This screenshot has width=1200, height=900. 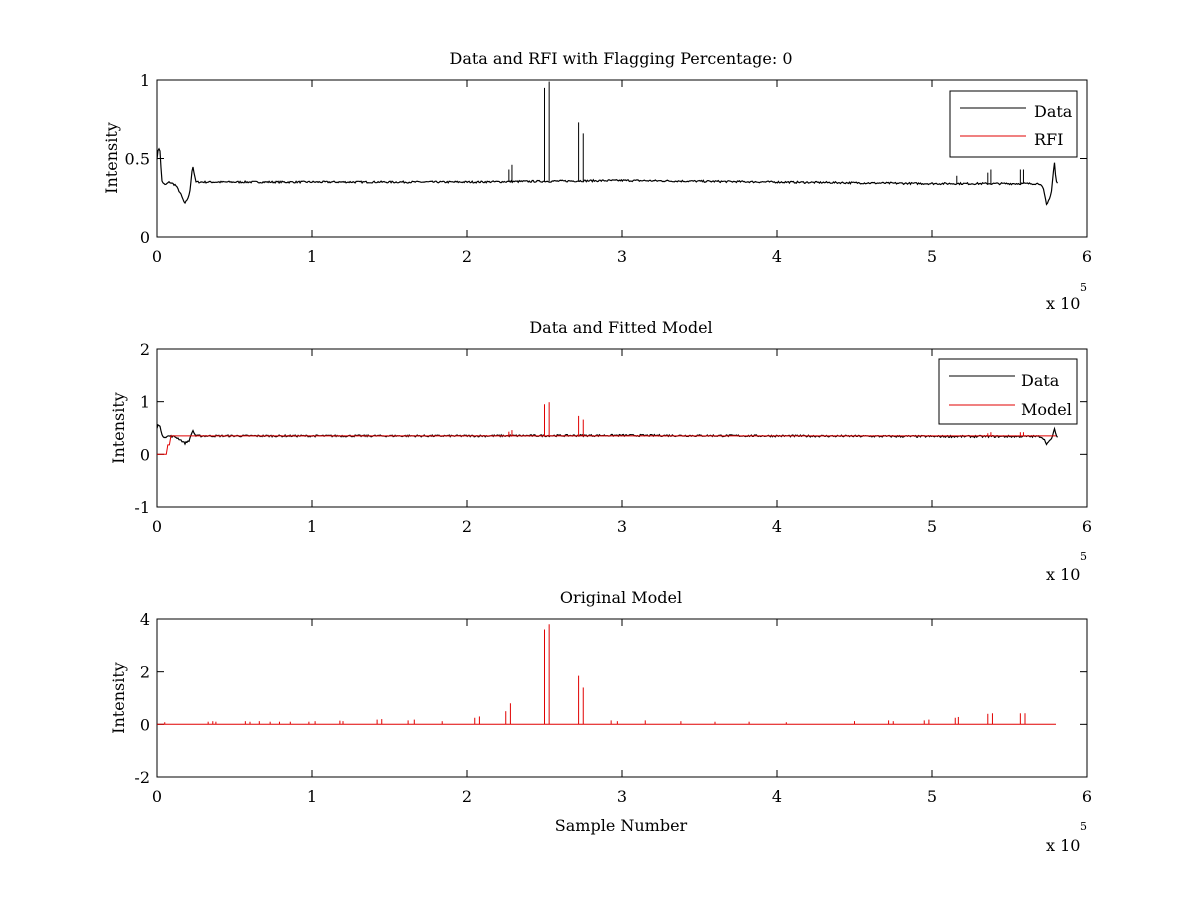 I want to click on panel-3-xlabel: Sample Number, so click(x=621, y=825).